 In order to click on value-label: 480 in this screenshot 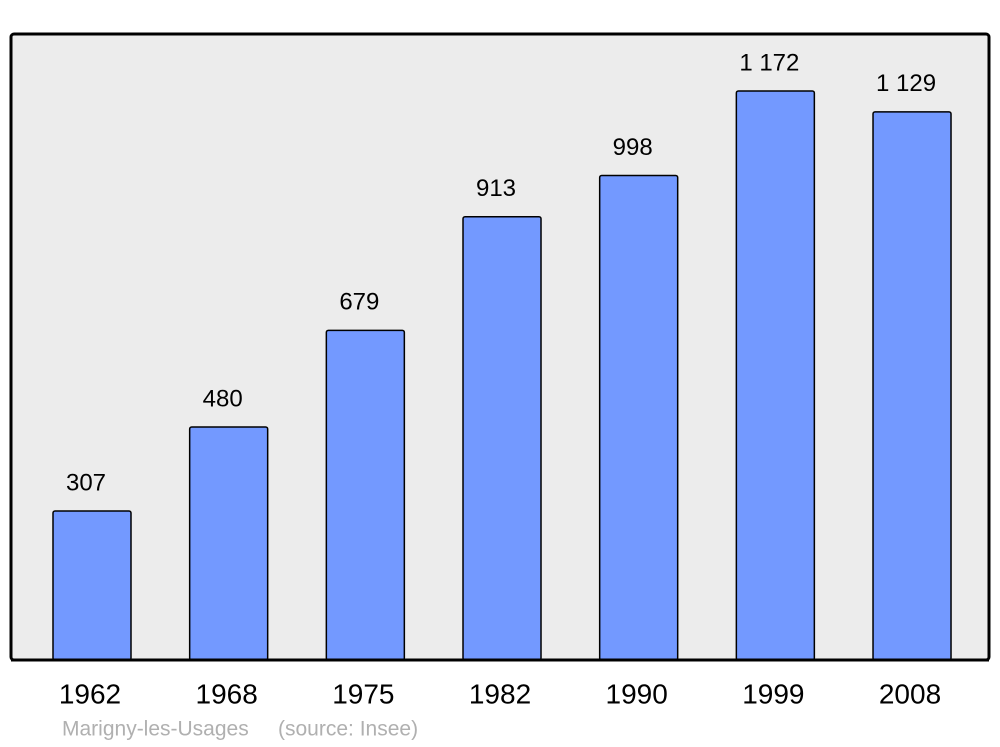, I will do `click(223, 398)`.